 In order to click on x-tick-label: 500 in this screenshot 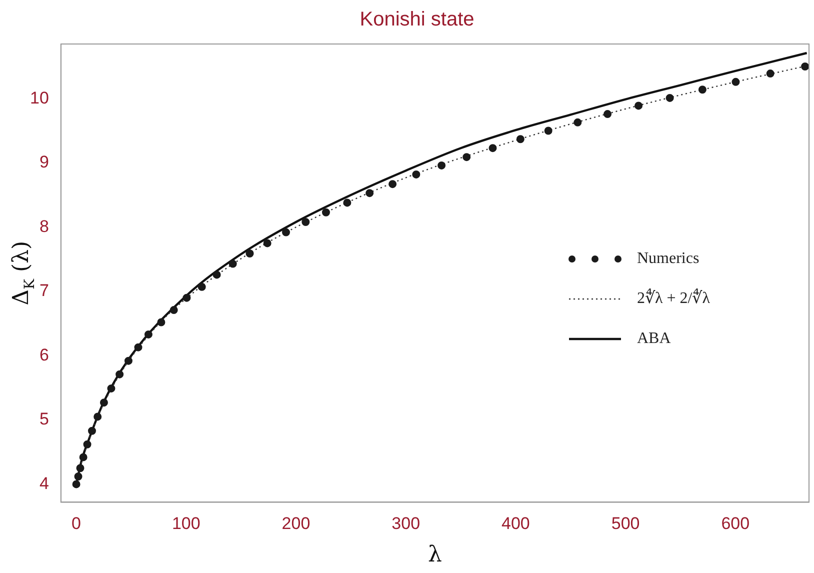, I will do `click(625, 524)`.